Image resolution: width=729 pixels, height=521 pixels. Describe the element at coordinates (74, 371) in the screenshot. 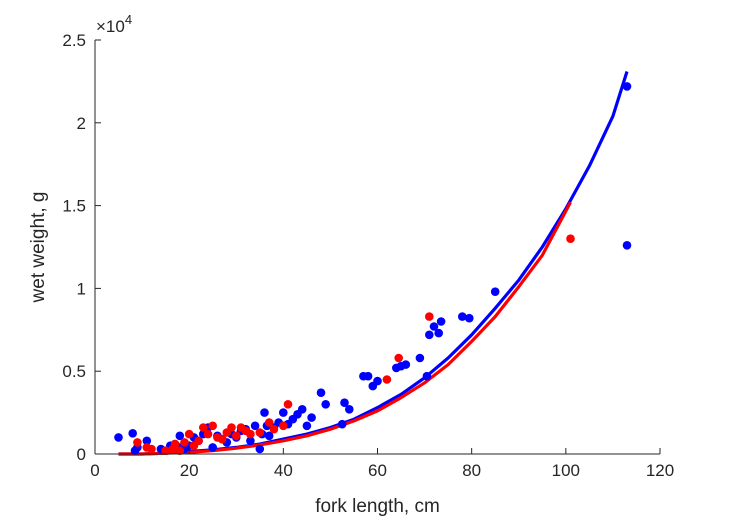

I see `y-tick-label: 0.5` at that location.